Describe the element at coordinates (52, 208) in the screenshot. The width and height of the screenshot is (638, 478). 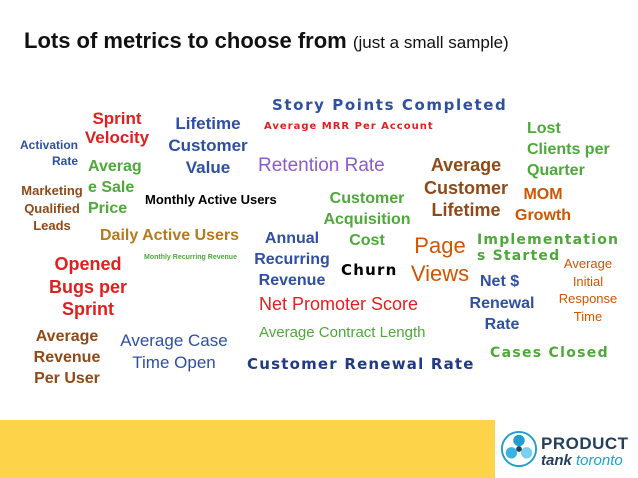
I see `metric-mql: Marketing Qualified Leads` at that location.